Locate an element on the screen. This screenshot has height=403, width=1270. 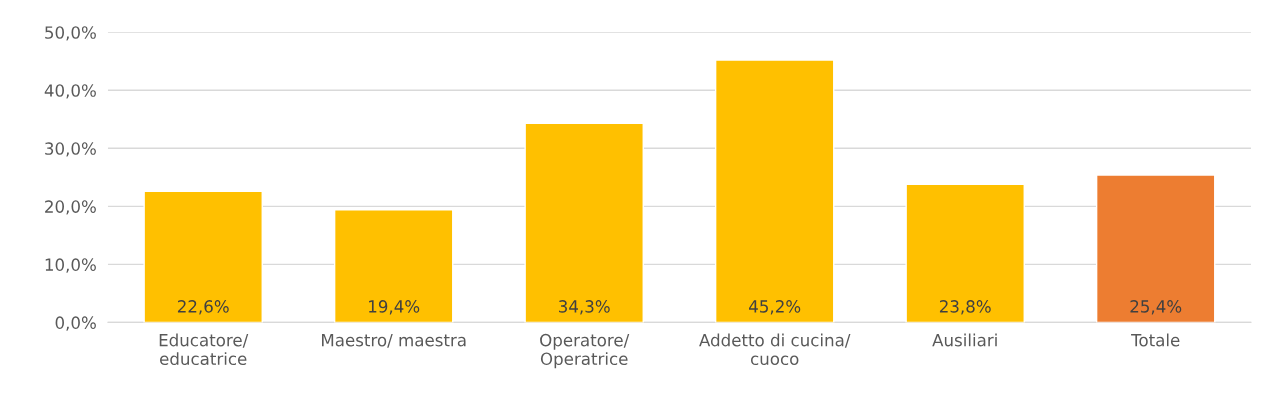
x-tick-label: Ausiliari is located at coordinates (964, 340).